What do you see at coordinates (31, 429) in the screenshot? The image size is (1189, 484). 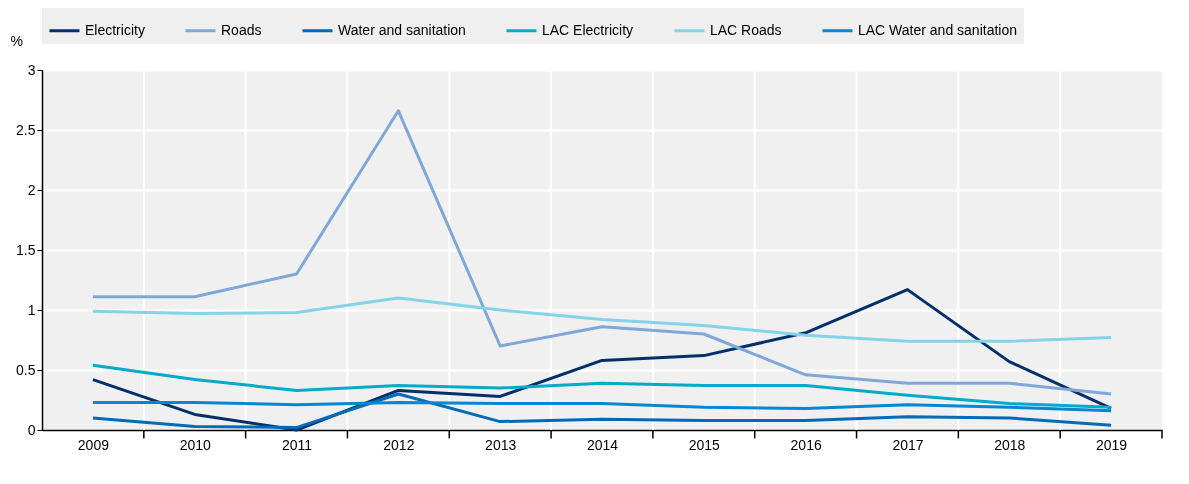 I see `y-tick-label: 0` at bounding box center [31, 429].